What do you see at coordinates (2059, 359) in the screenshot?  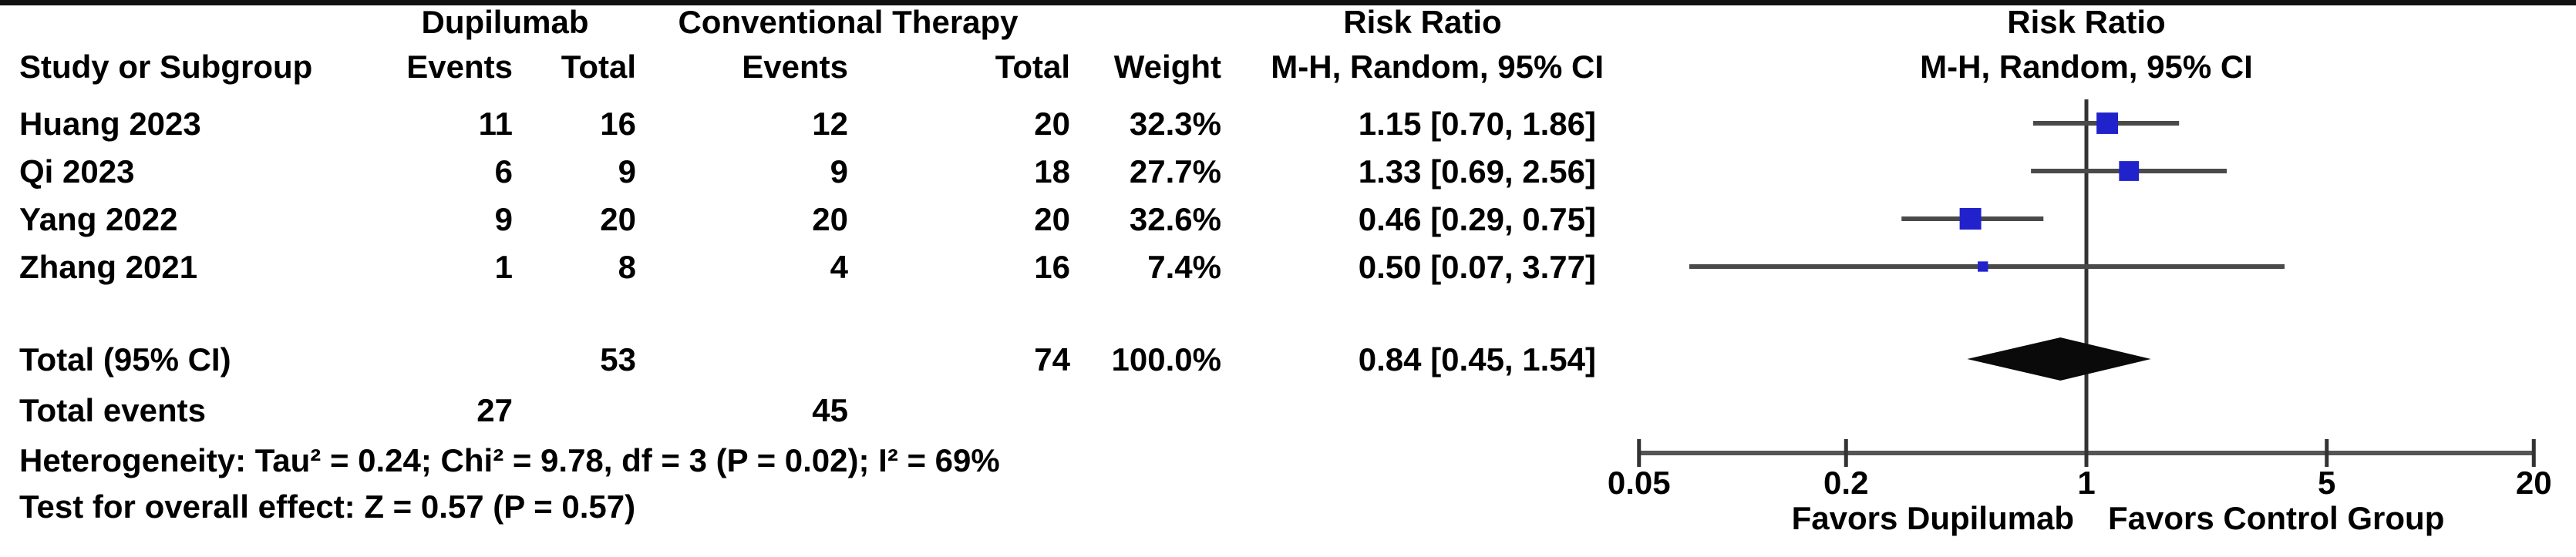 I see `overall-diamond` at bounding box center [2059, 359].